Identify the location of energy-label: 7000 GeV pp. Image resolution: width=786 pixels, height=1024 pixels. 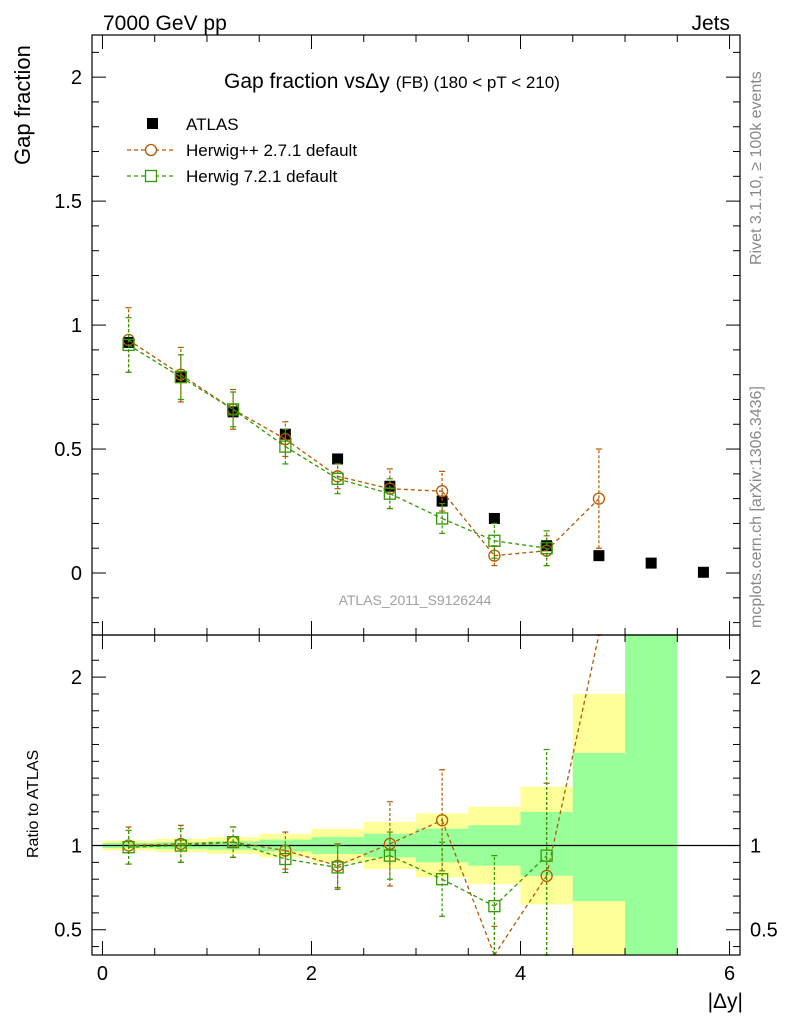
(165, 23).